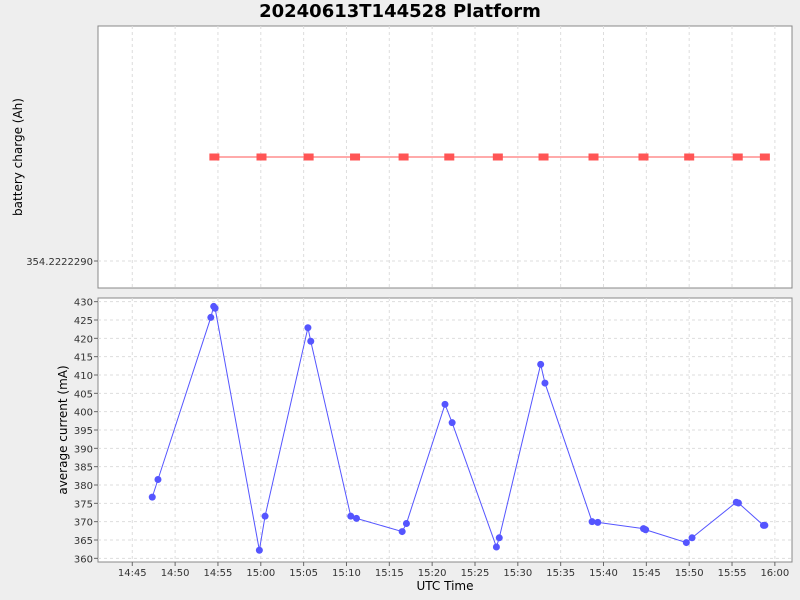 The height and width of the screenshot is (600, 800). I want to click on y-tick-label: 365, so click(83, 541).